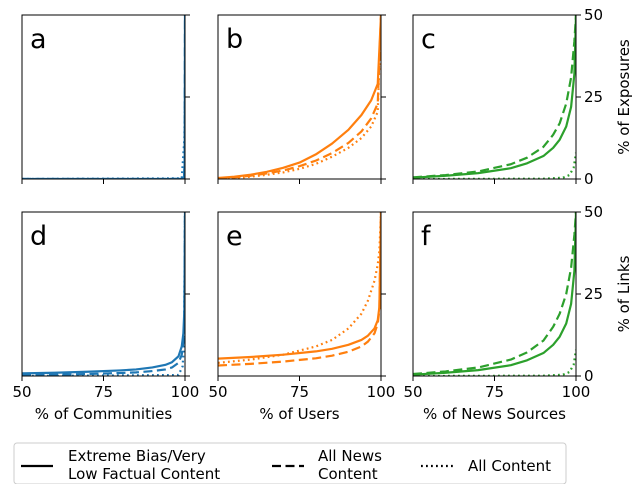 The height and width of the screenshot is (484, 632). I want to click on panel-d: 50 75 100 d % of Communities, so click(106, 317).